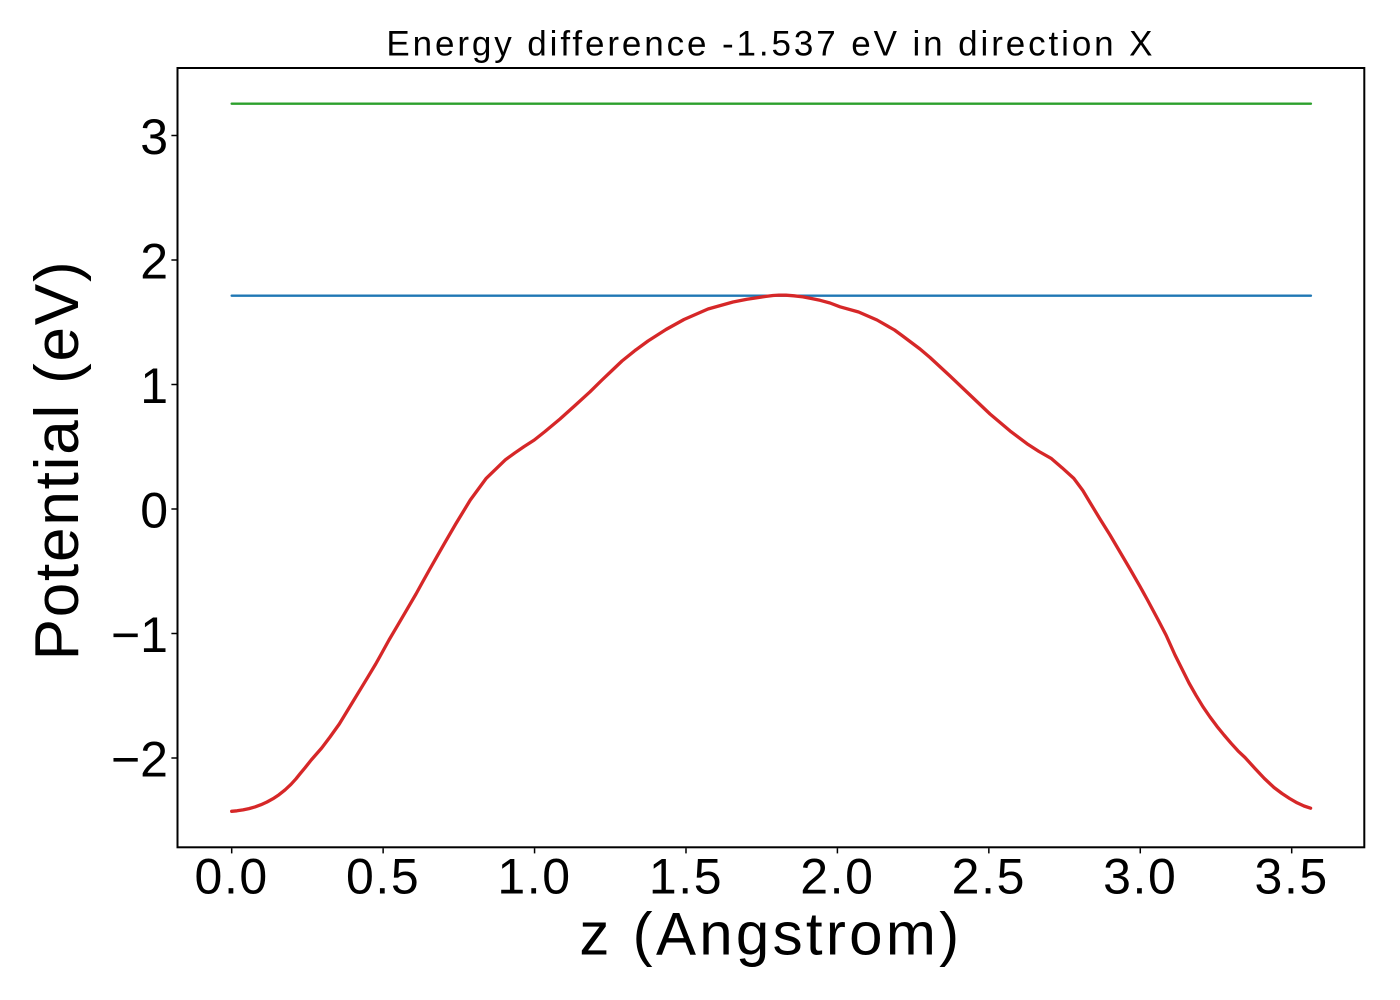  What do you see at coordinates (770, 934) in the screenshot?
I see `svg-text: z (Angstrom)` at bounding box center [770, 934].